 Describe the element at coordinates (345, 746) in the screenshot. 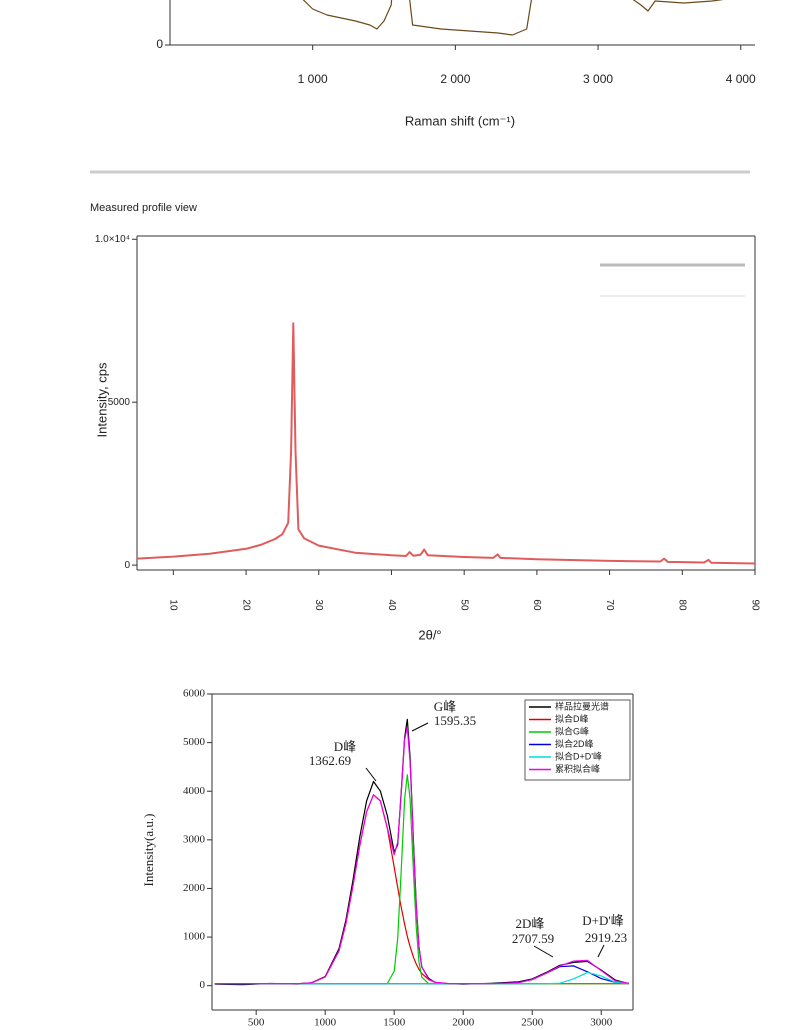

I see `annotation-label: D峰` at that location.